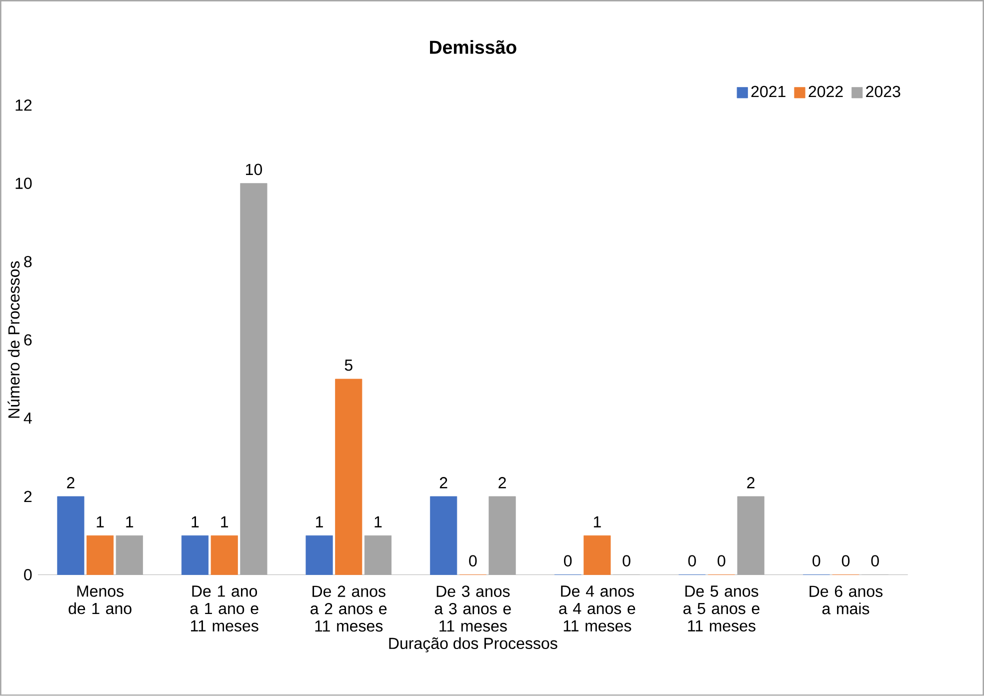 Image resolution: width=984 pixels, height=696 pixels. What do you see at coordinates (224, 609) in the screenshot?
I see `x-tick-label: De 1 ano a 1 ano e 11 meses` at bounding box center [224, 609].